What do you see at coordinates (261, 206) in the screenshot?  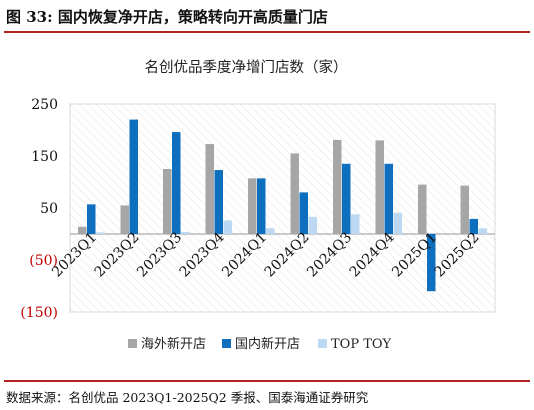 I see `bar-2024Q1-domestic` at bounding box center [261, 206].